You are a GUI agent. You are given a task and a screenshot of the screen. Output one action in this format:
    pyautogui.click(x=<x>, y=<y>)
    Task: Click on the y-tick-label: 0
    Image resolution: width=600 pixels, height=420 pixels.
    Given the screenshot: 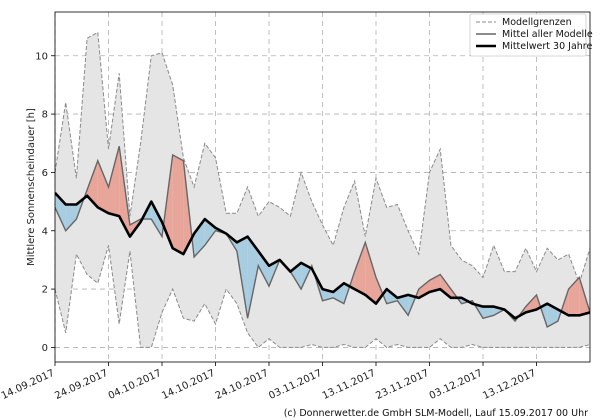 What is the action you would take?
    pyautogui.click(x=45, y=348)
    